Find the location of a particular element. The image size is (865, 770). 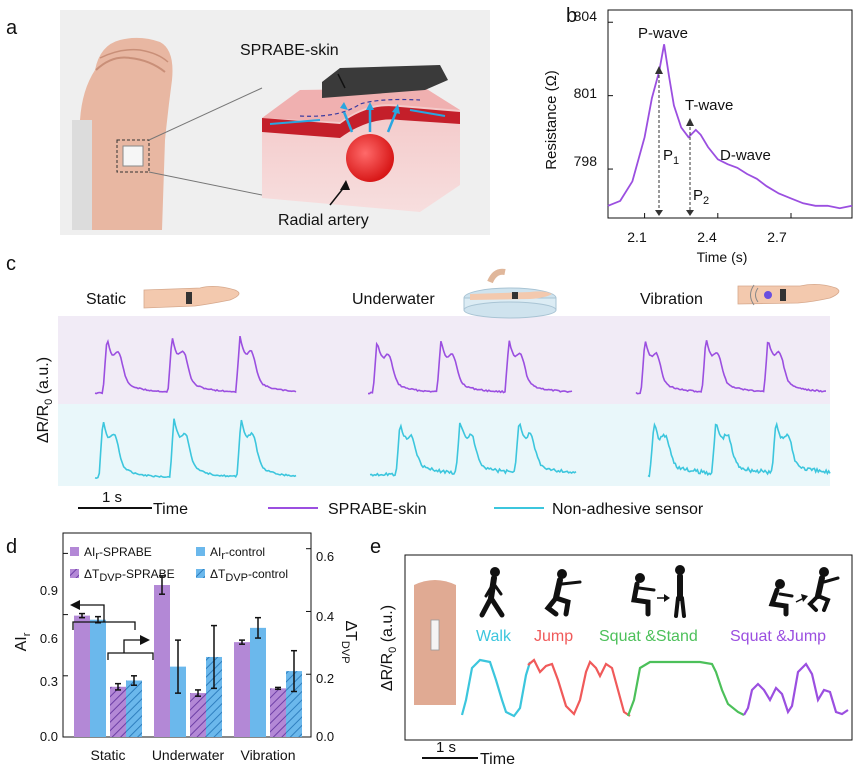

p2-label: P2 is located at coordinates (701, 197).